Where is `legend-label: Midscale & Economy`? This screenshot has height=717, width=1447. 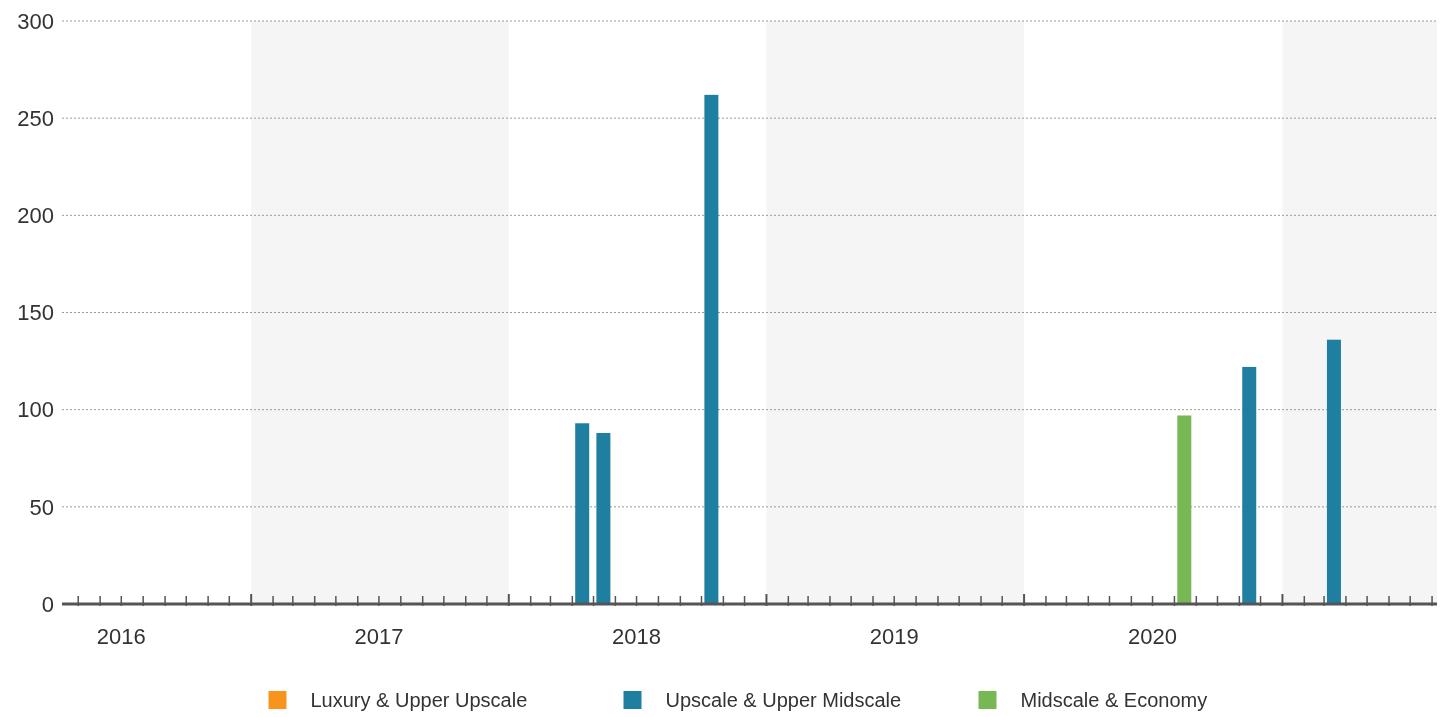 legend-label: Midscale & Economy is located at coordinates (1114, 700).